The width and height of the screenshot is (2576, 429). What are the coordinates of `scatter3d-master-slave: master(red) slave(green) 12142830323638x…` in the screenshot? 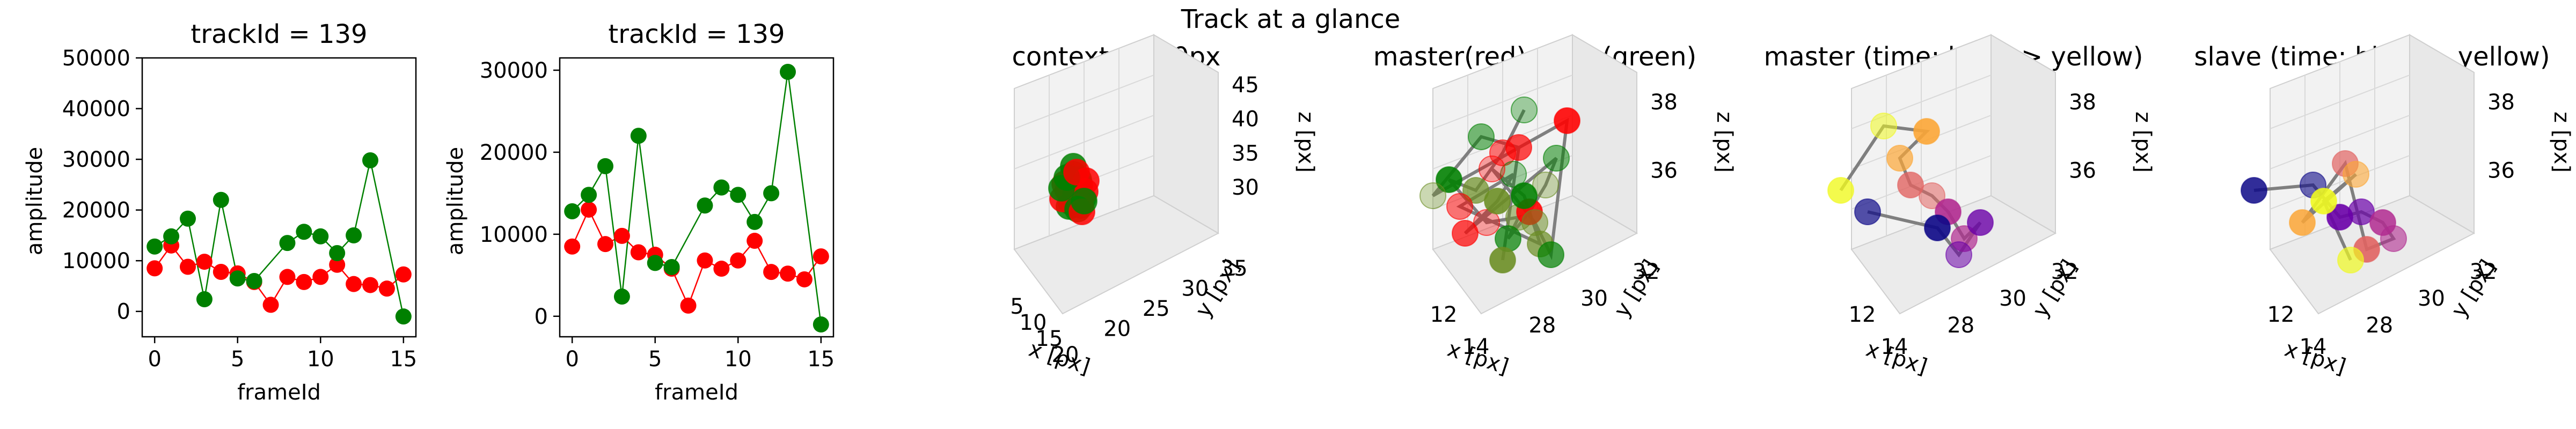 It's located at (1555, 207).